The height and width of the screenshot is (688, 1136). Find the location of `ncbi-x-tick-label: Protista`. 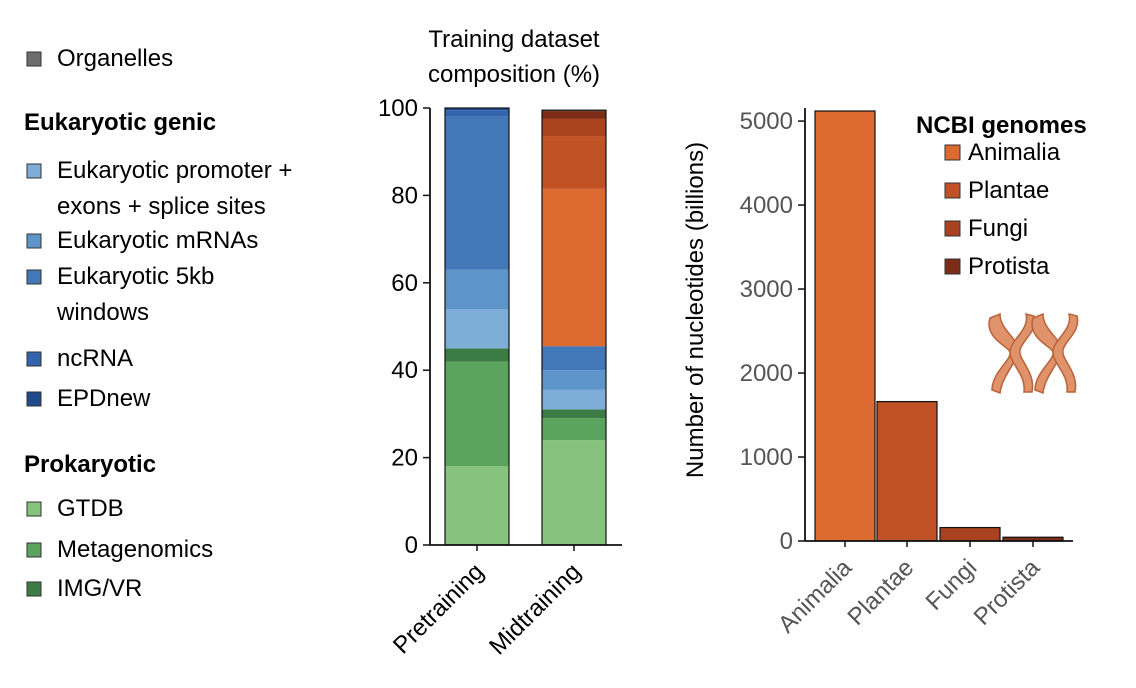

ncbi-x-tick-label: Protista is located at coordinates (1007, 592).